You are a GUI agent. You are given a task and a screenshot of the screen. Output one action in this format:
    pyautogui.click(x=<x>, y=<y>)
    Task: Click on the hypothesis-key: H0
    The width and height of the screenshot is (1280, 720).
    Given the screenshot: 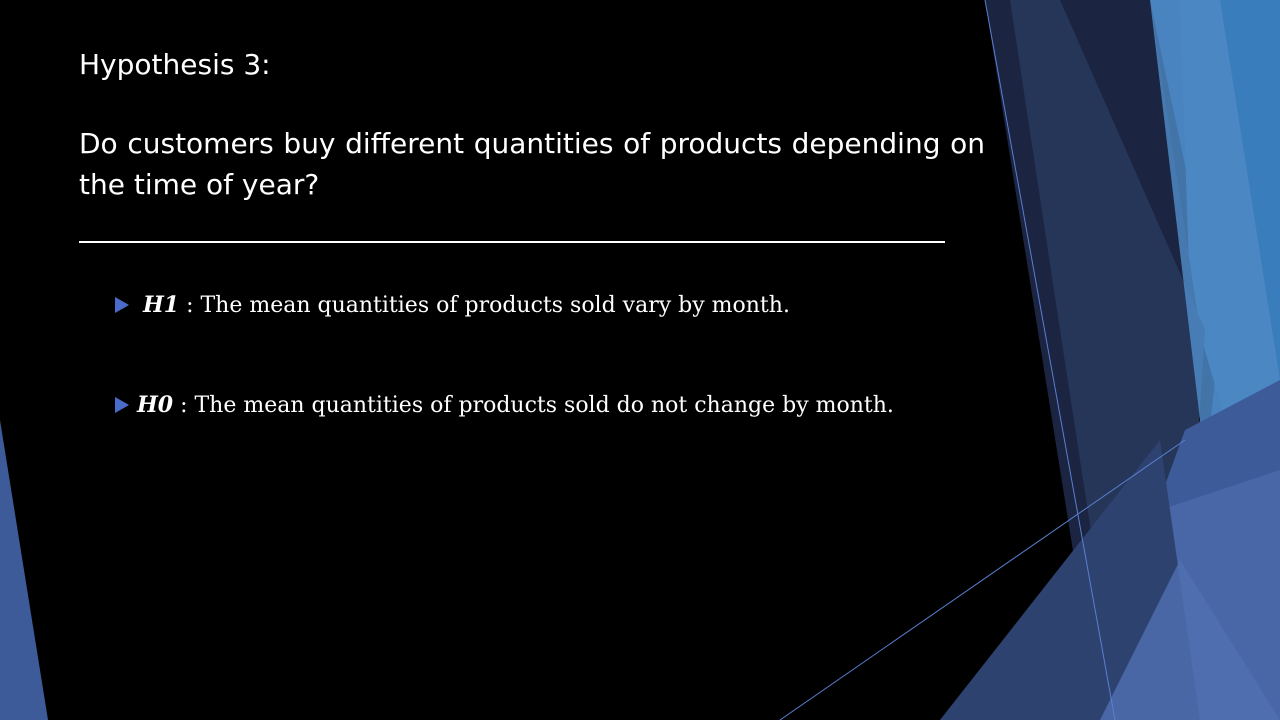 What is the action you would take?
    pyautogui.click(x=155, y=405)
    